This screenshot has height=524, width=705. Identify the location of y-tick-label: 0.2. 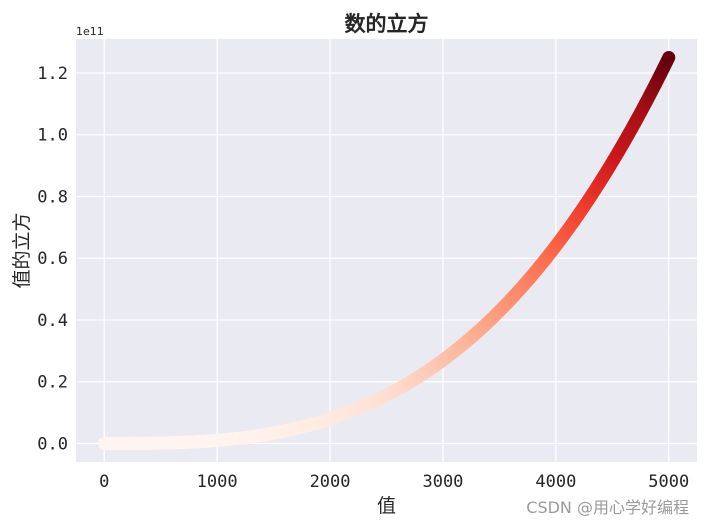
(52, 383).